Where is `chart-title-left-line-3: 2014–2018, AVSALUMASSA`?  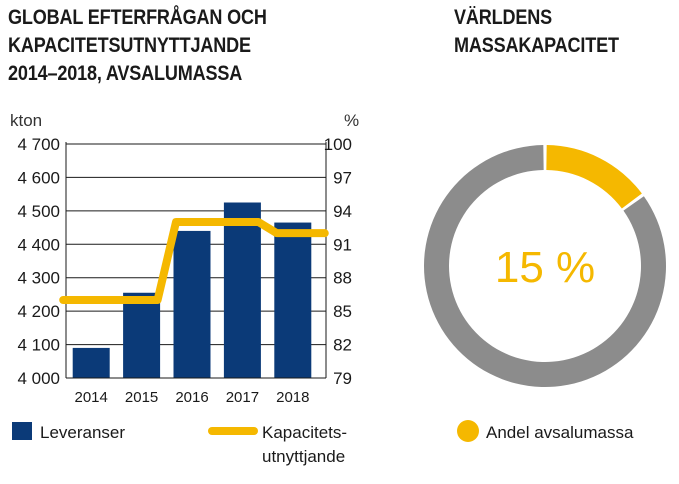
chart-title-left-line-3: 2014–2018, AVSALUMASSA is located at coordinates (125, 73).